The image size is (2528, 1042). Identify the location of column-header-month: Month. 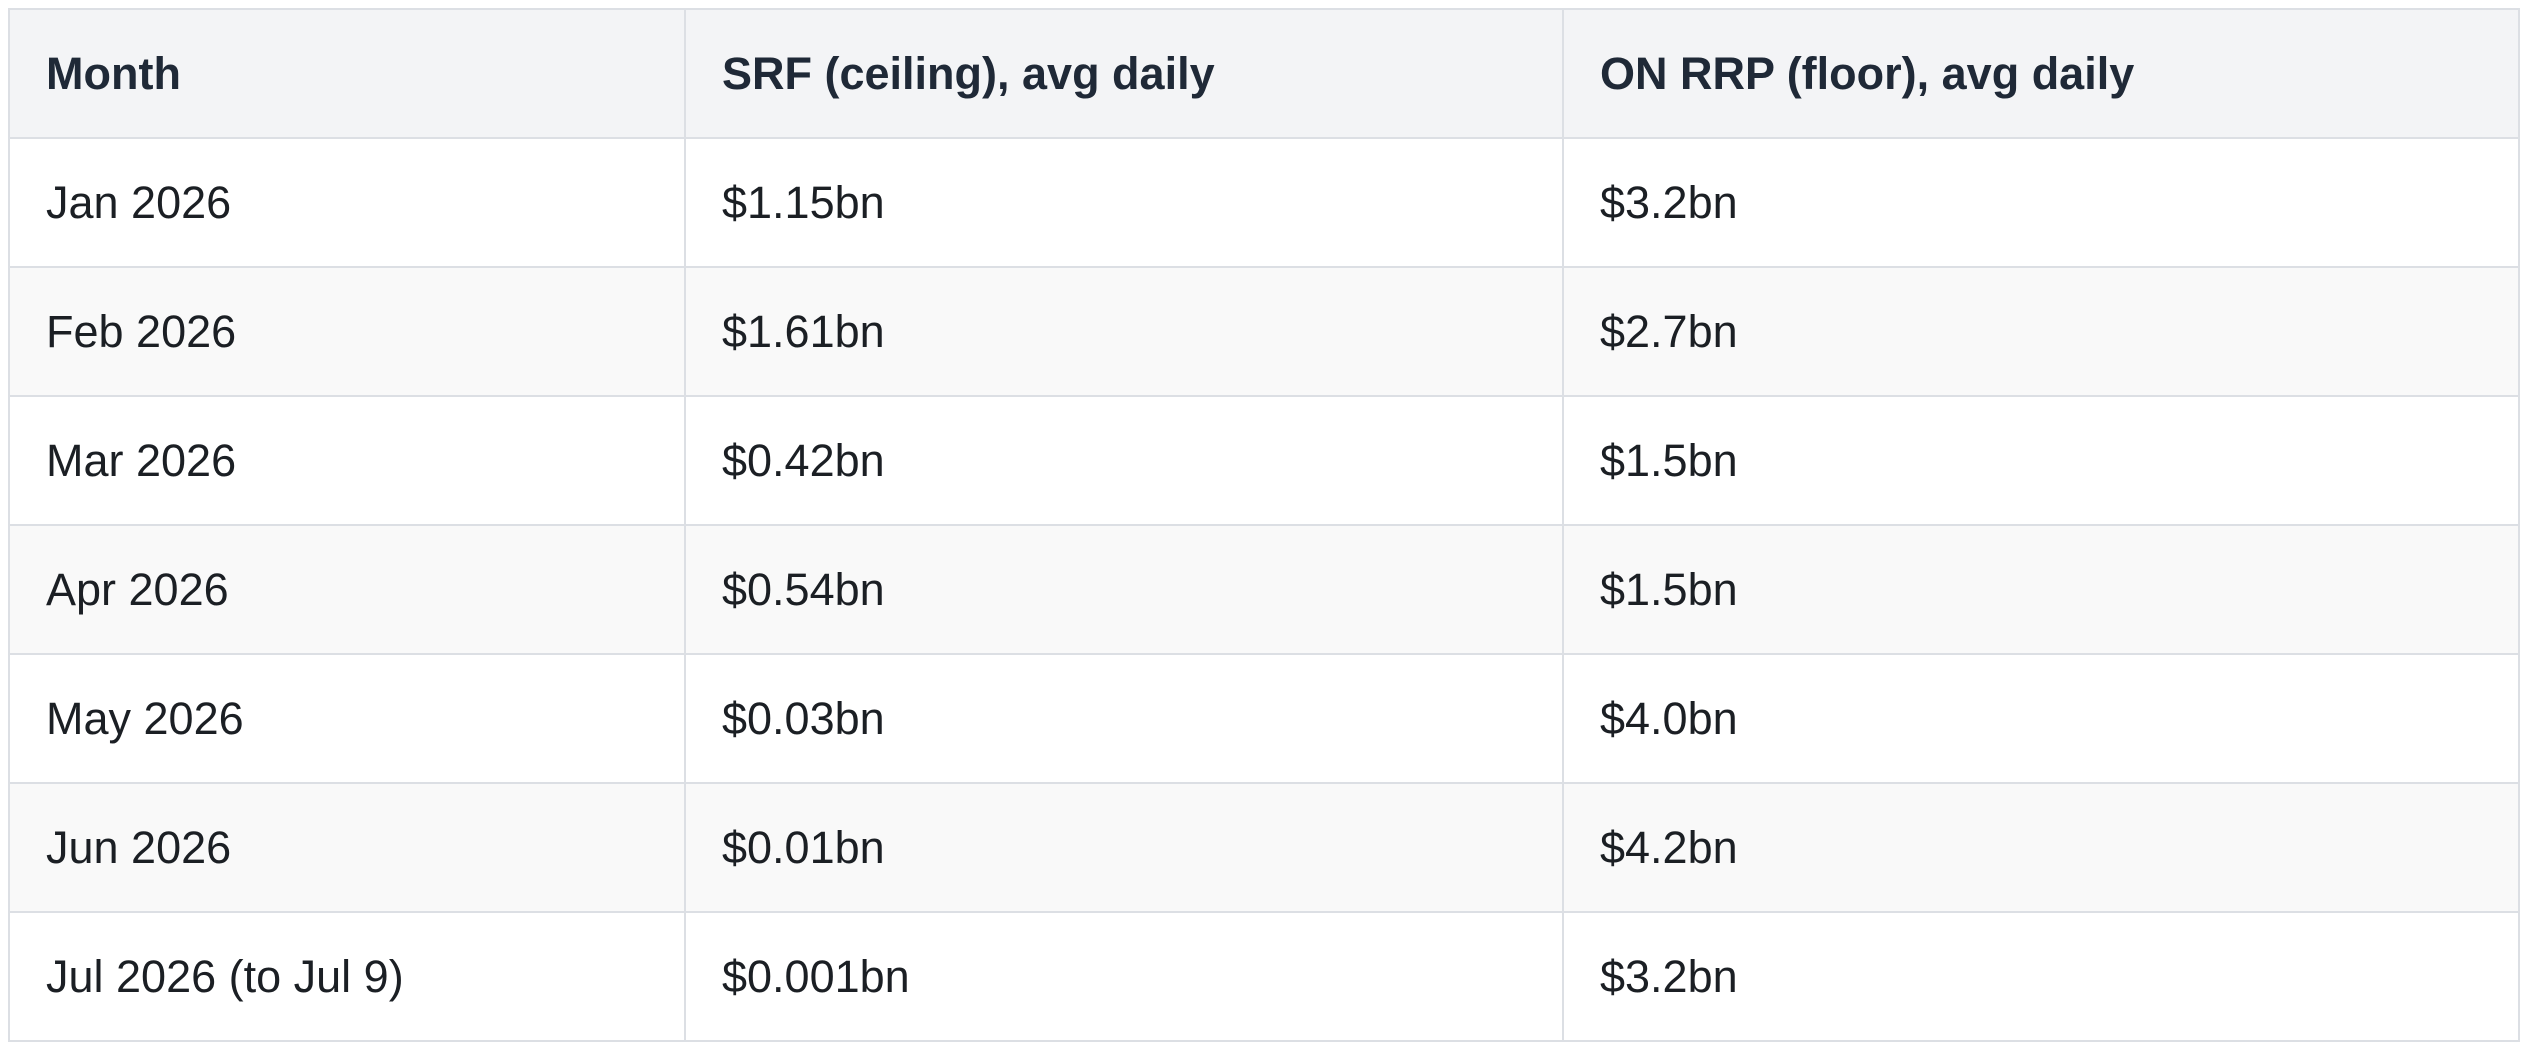
(347, 73).